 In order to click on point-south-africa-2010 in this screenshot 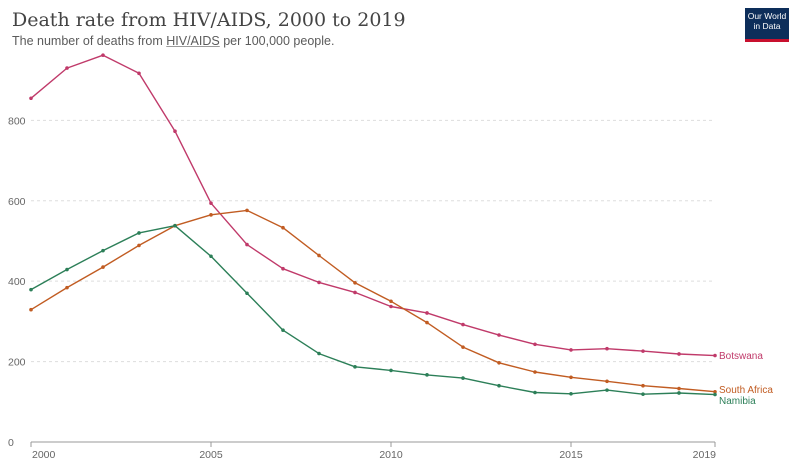, I will do `click(391, 301)`.